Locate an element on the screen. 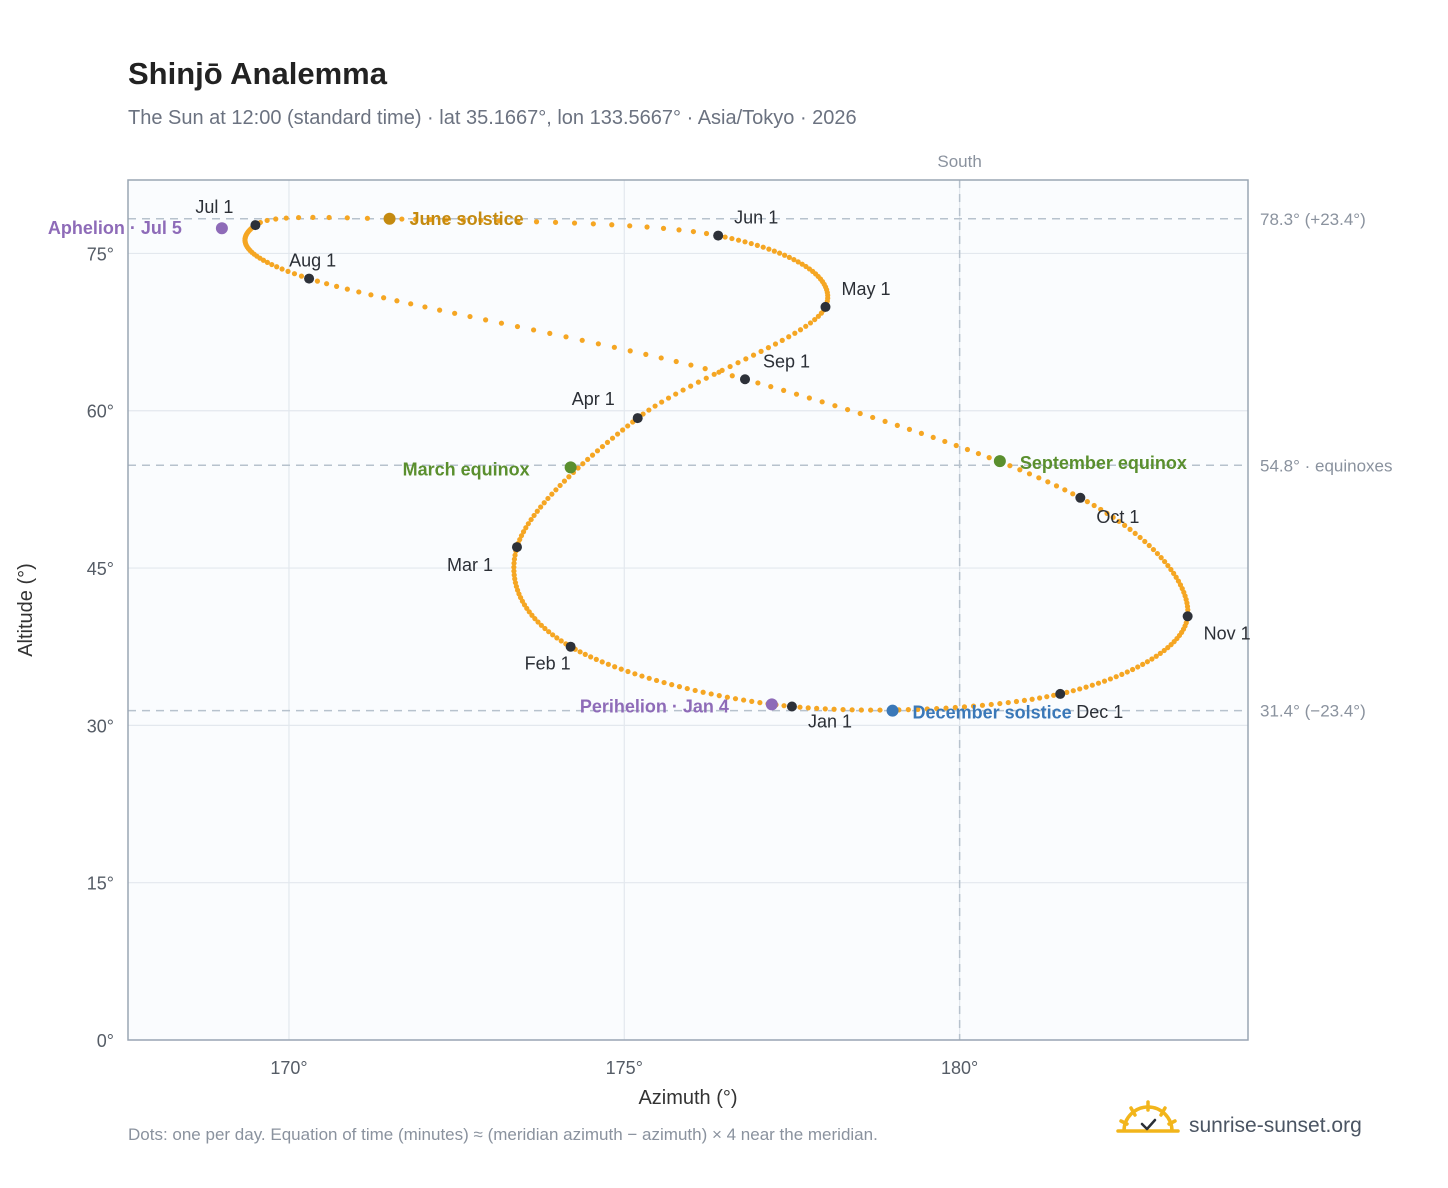 The height and width of the screenshot is (1188, 1448). month-label: Mar 1 is located at coordinates (470, 565).